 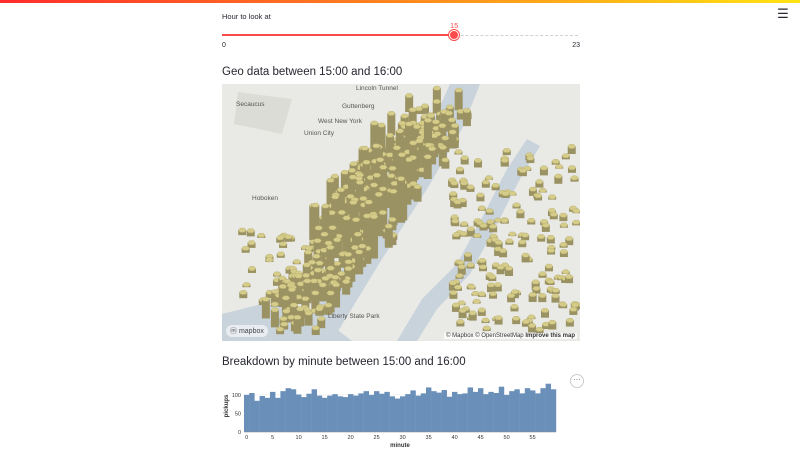 What do you see at coordinates (577, 381) in the screenshot?
I see `chart-more-icon: ···` at bounding box center [577, 381].